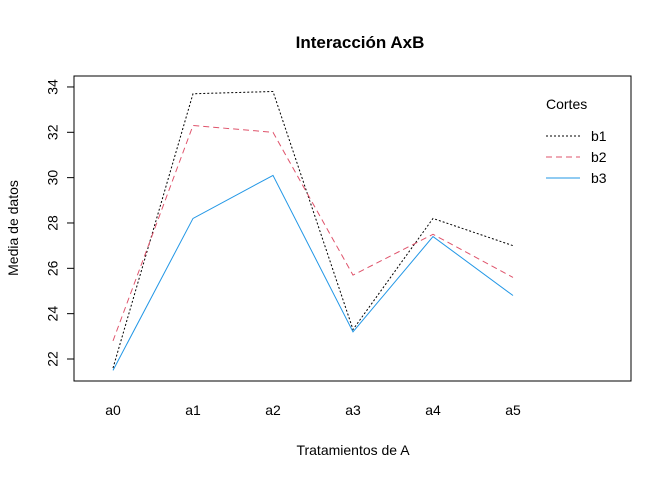 The height and width of the screenshot is (480, 672). I want to click on x-axis-tick-labels: a0 a1 a2 a3 a4 a5, so click(313, 410).